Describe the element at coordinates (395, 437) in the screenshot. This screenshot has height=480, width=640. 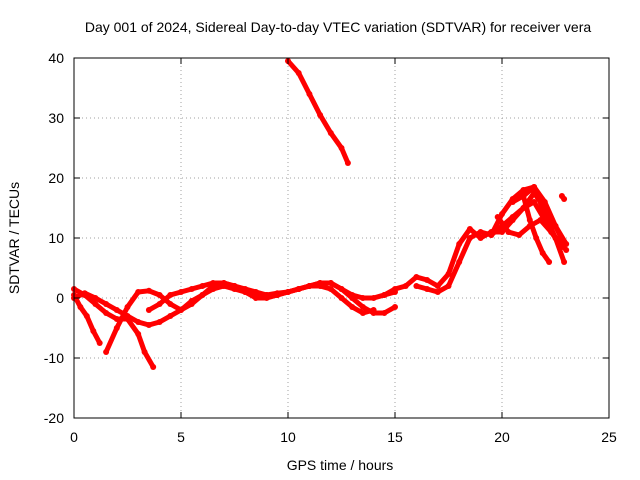
I see `x-tick-label: 15` at that location.